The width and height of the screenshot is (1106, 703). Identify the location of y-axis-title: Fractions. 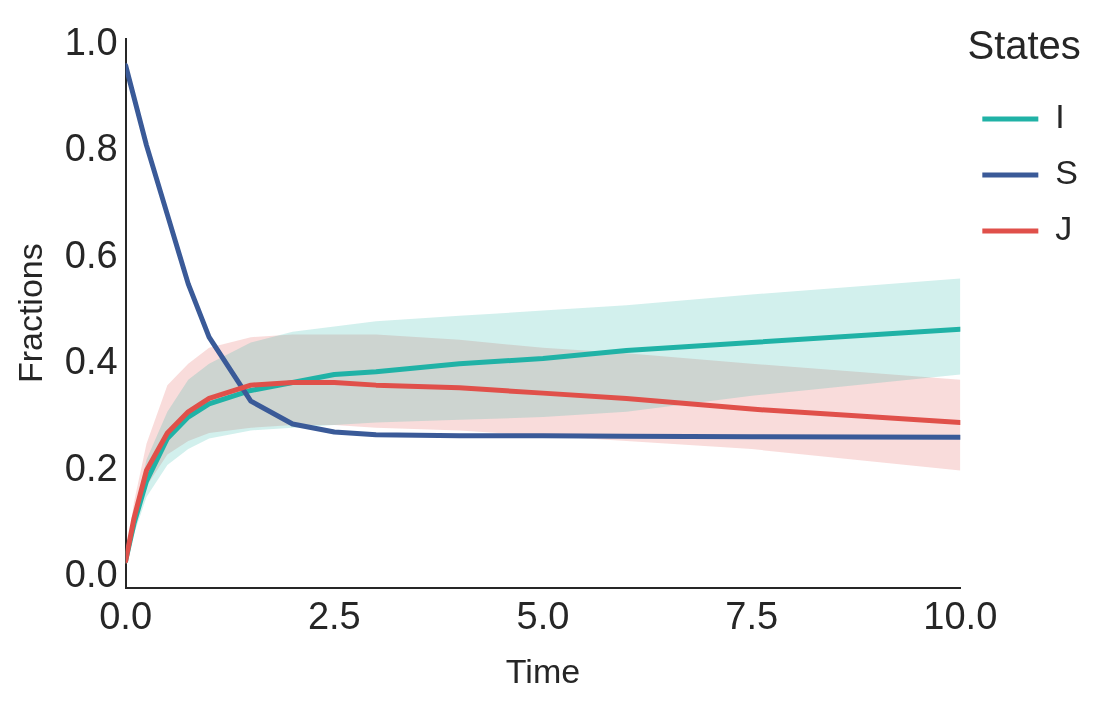
(29, 313).